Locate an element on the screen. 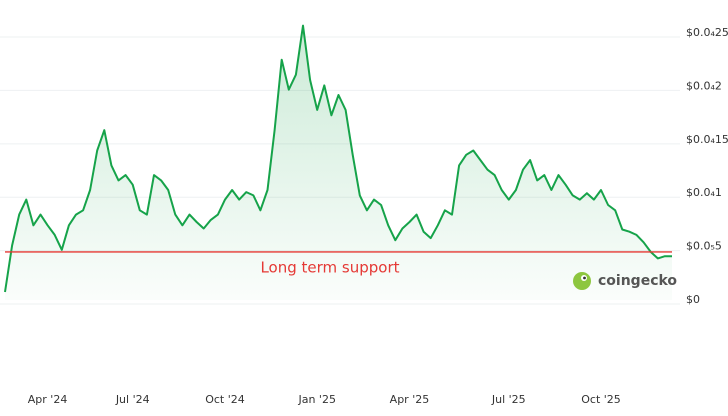  y-tick-label: $0.0₄15 is located at coordinates (707, 139).